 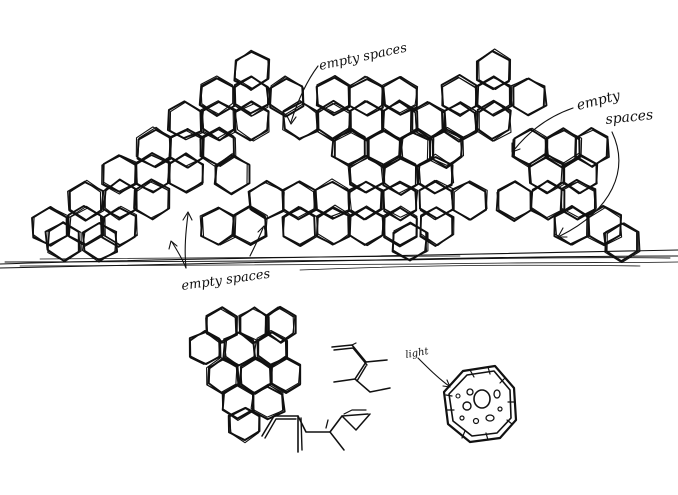 I want to click on small-honeycomb-cluster, so click(x=245, y=374).